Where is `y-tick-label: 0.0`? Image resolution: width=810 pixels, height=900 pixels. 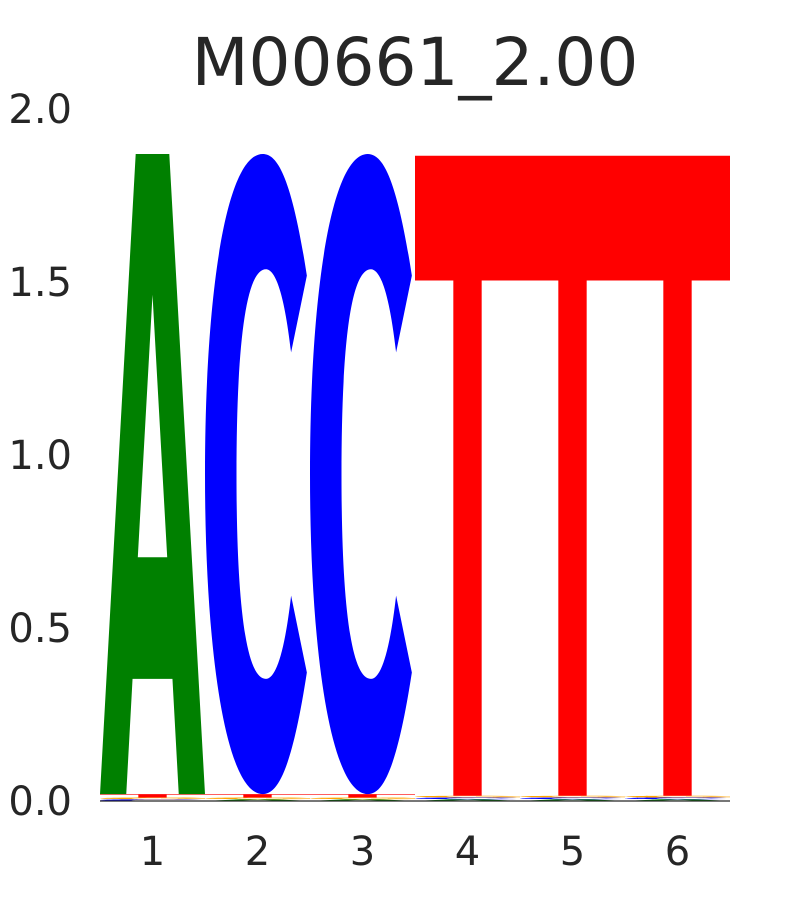 y-tick-label: 0.0 is located at coordinates (40, 802).